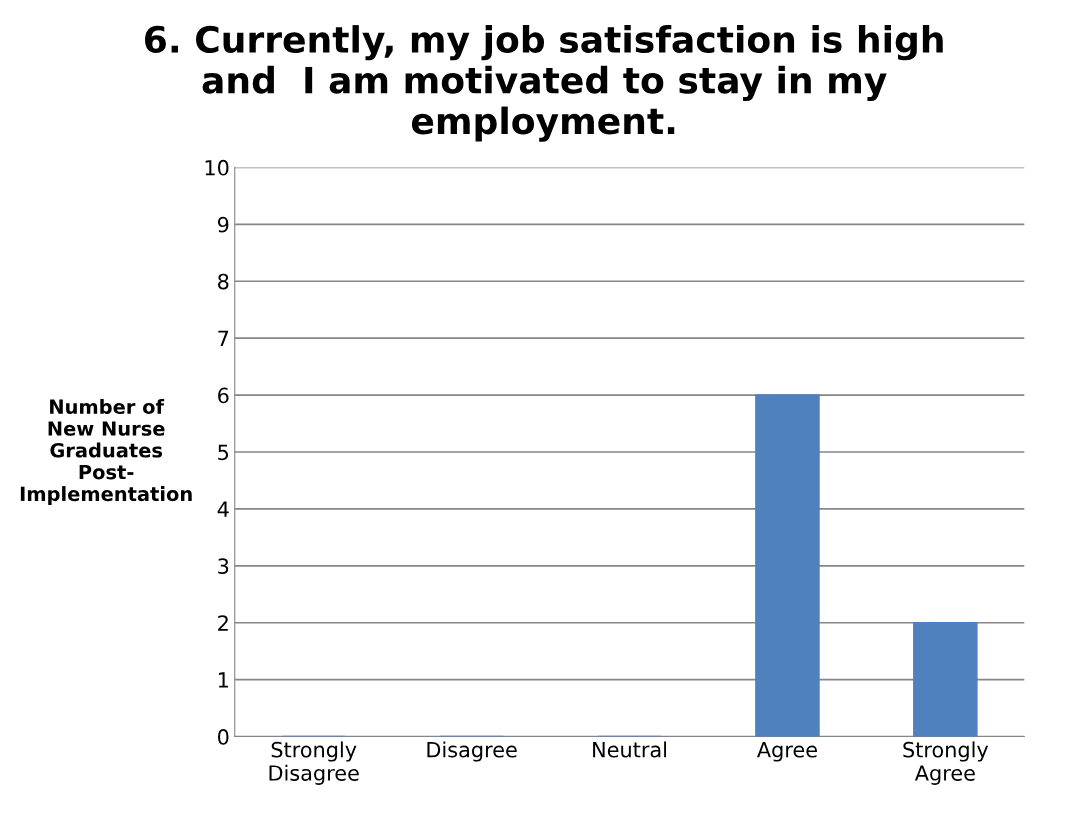 The width and height of the screenshot is (1067, 837). What do you see at coordinates (223, 281) in the screenshot?
I see `y-tick-label: 8` at bounding box center [223, 281].